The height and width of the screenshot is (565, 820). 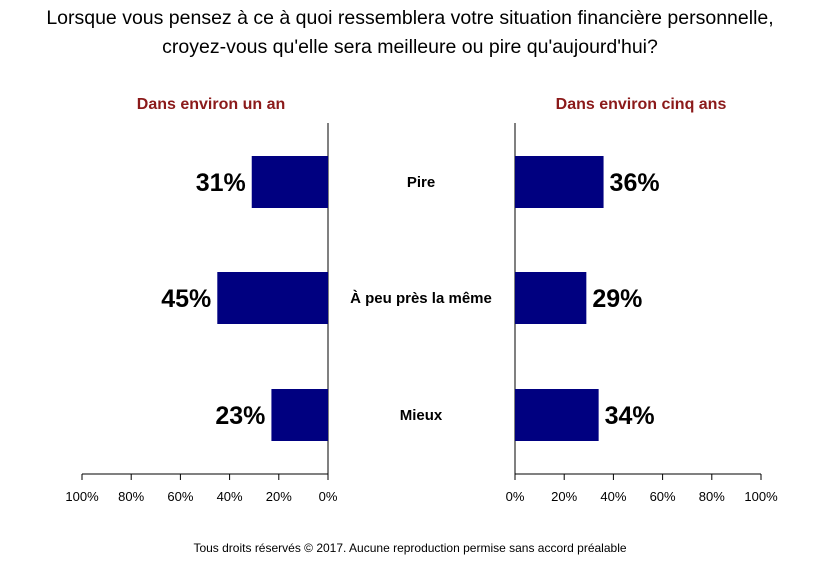 I want to click on panel-title-year-5: Dans environ cinq ans, so click(x=641, y=104).